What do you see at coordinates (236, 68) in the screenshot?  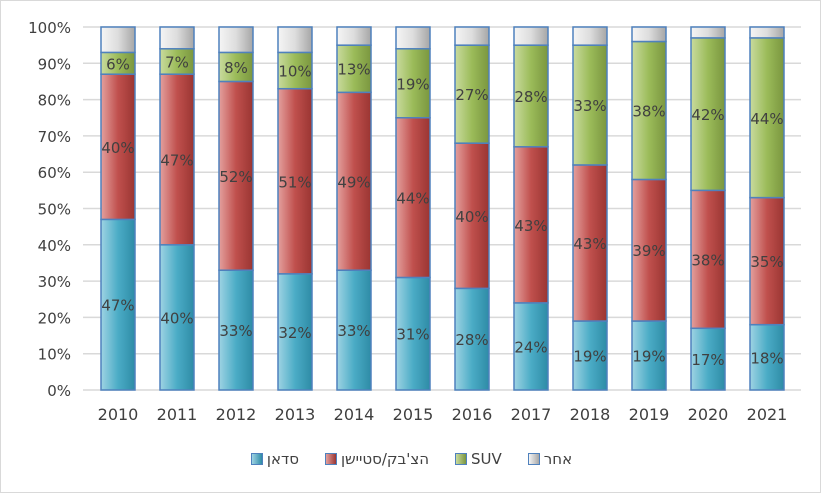 I see `data-label: 8%` at bounding box center [236, 68].